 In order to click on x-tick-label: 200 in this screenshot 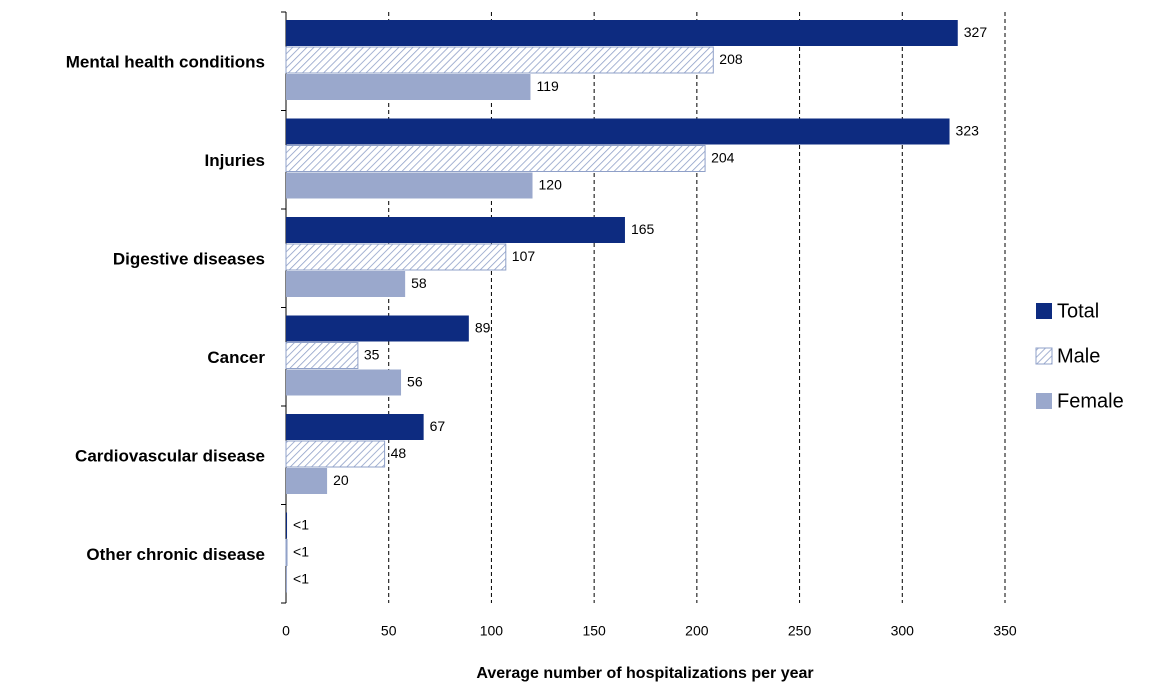, I will do `click(697, 631)`.